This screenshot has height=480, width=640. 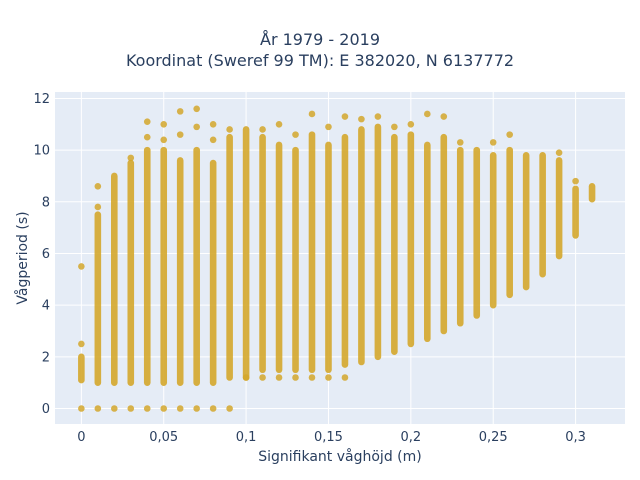 I want to click on x-axis-title: Signifikant våghöjd (m), so click(x=339, y=456).